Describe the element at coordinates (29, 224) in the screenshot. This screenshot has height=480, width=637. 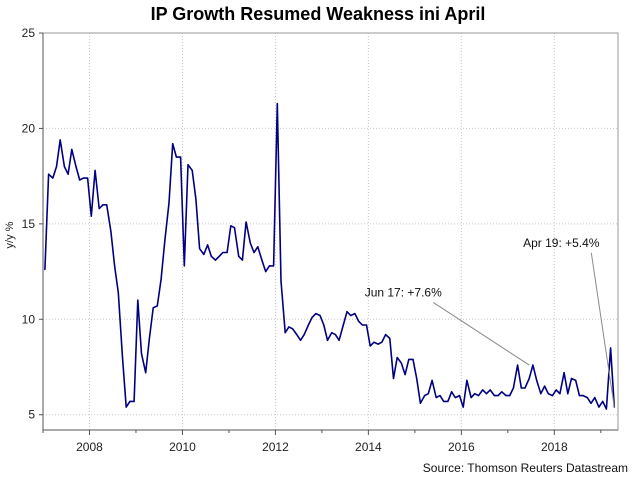
I see `y-tick-label: 15` at that location.